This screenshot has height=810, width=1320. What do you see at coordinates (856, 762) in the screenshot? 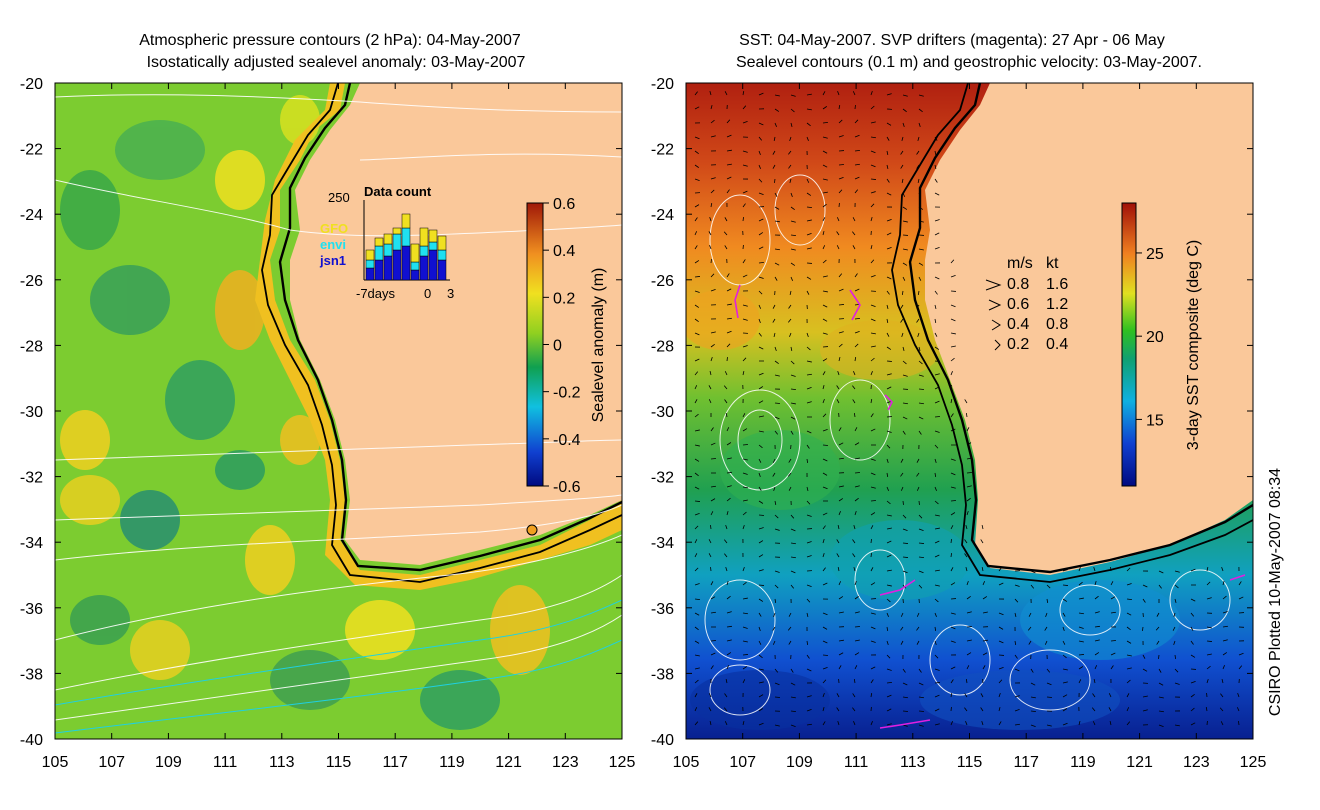
I see `right-xtick-label: 111` at bounding box center [856, 762].